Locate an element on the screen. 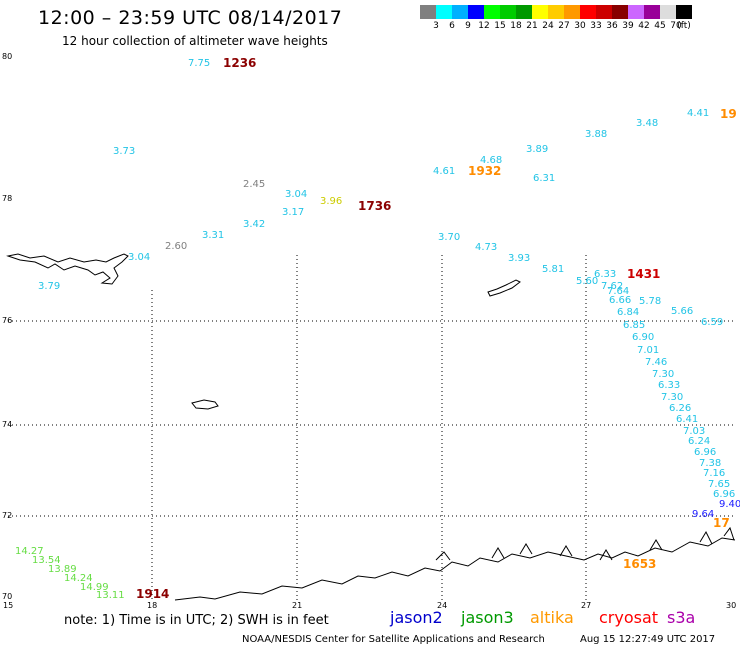 The image size is (740, 650). colorbar-label: 9 is located at coordinates (468, 26).